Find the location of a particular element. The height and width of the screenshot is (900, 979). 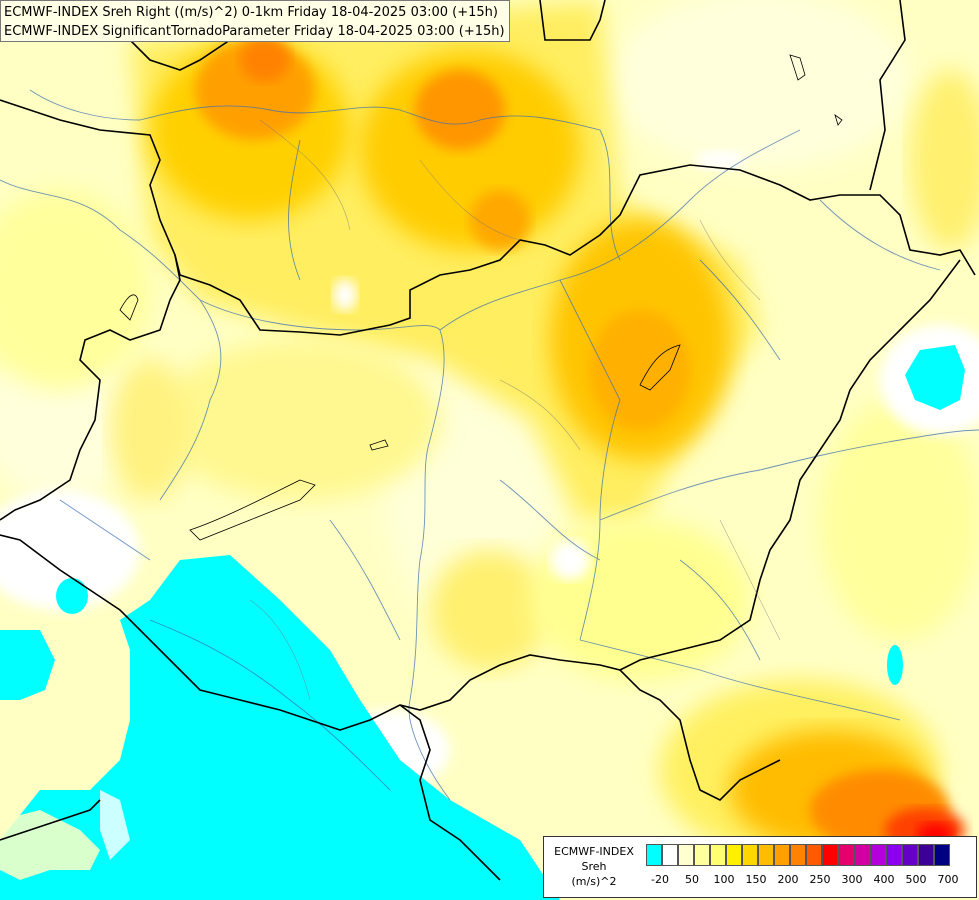

legend-tick-label: 300 is located at coordinates (852, 879).